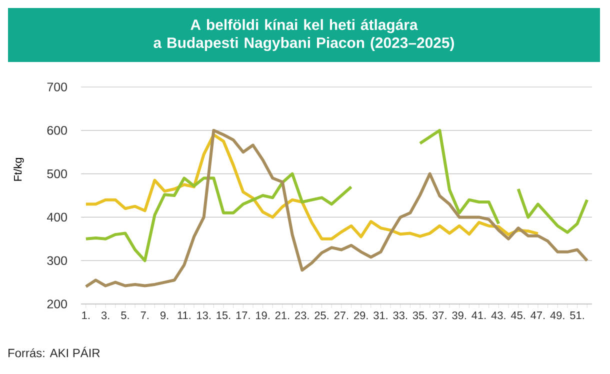 Image resolution: width=610 pixels, height=374 pixels. Describe the element at coordinates (321, 316) in the screenshot. I see `x-tick-label: 25.` at that location.